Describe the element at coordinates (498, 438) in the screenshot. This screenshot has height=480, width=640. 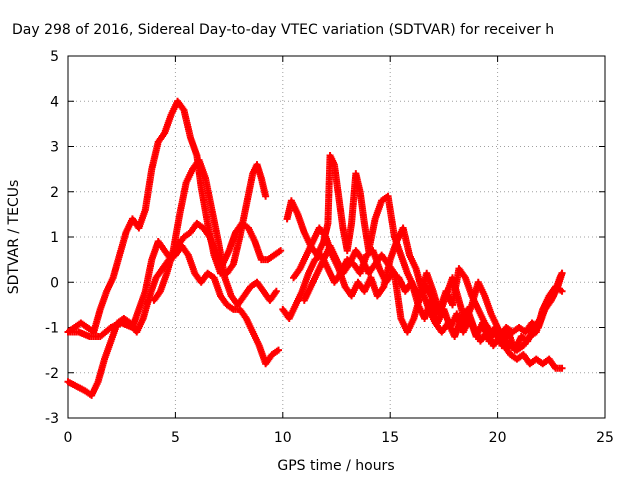
I see `x-tick-label: 20` at that location.